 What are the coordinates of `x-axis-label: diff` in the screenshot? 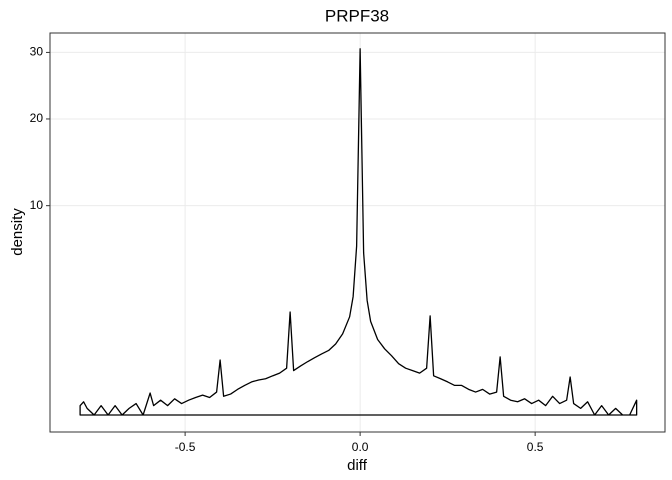 It's located at (357, 465).